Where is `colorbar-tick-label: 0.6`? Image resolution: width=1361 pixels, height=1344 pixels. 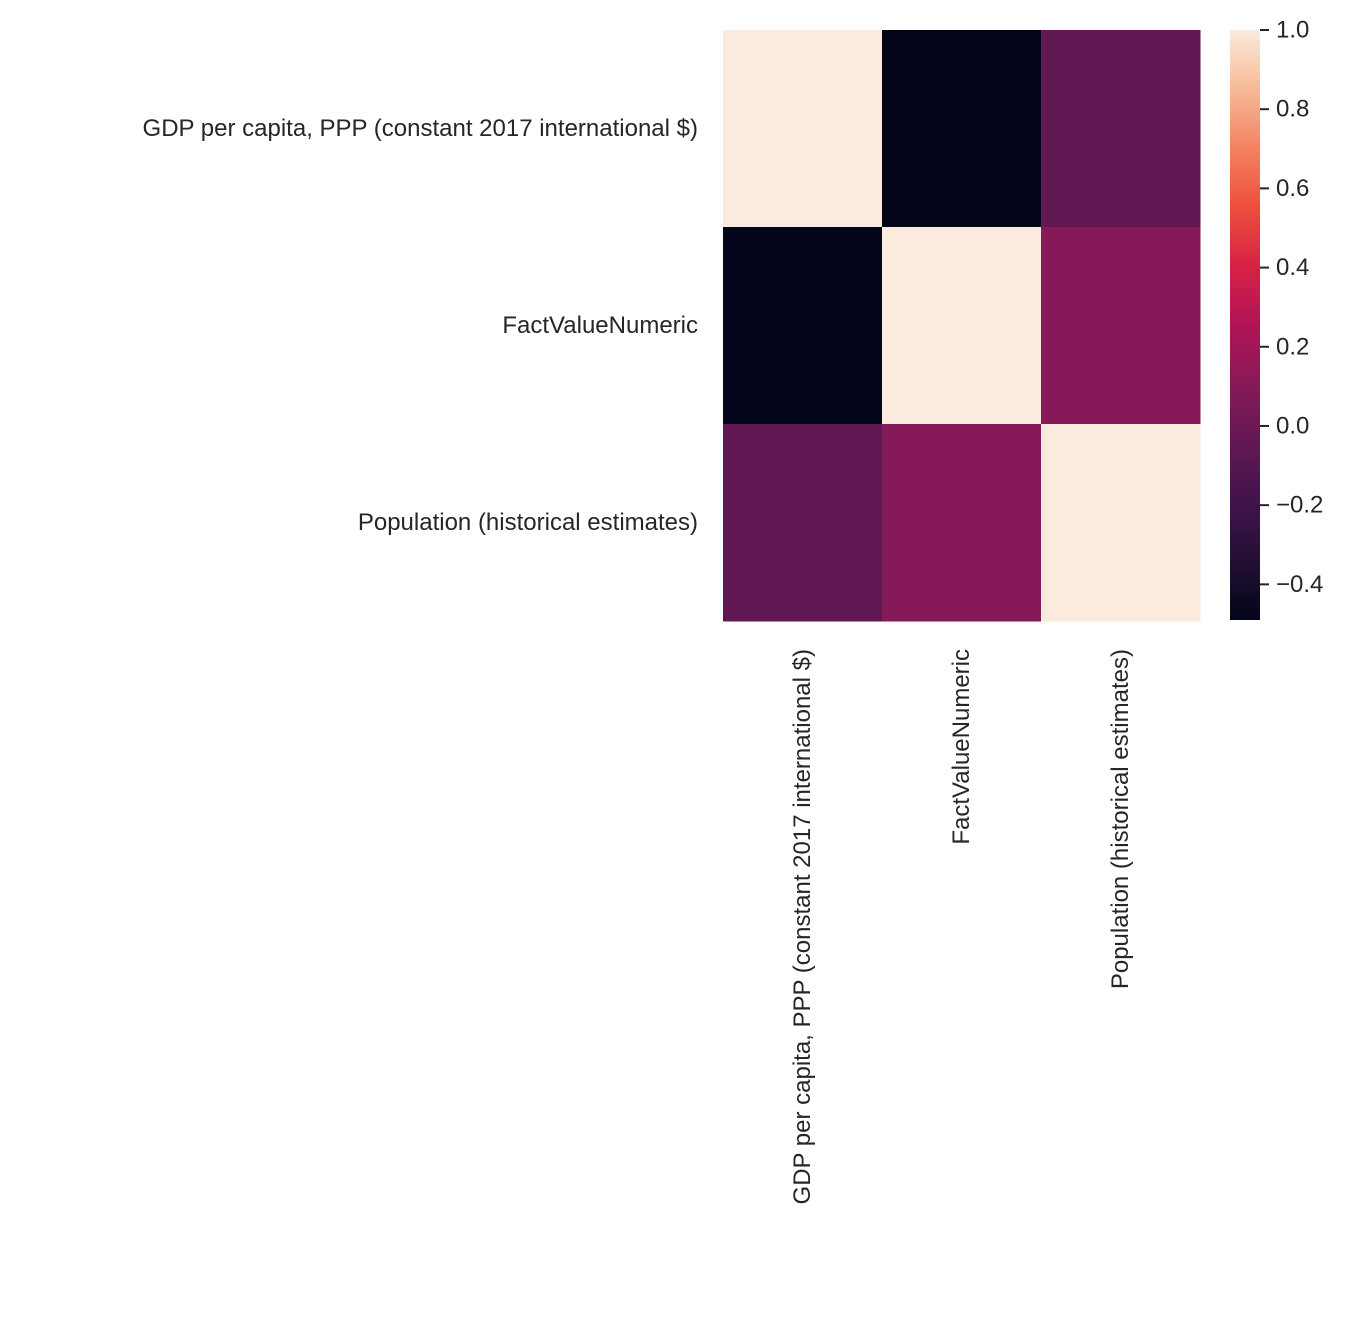
colorbar-tick-label: 0.6 is located at coordinates (1292, 188).